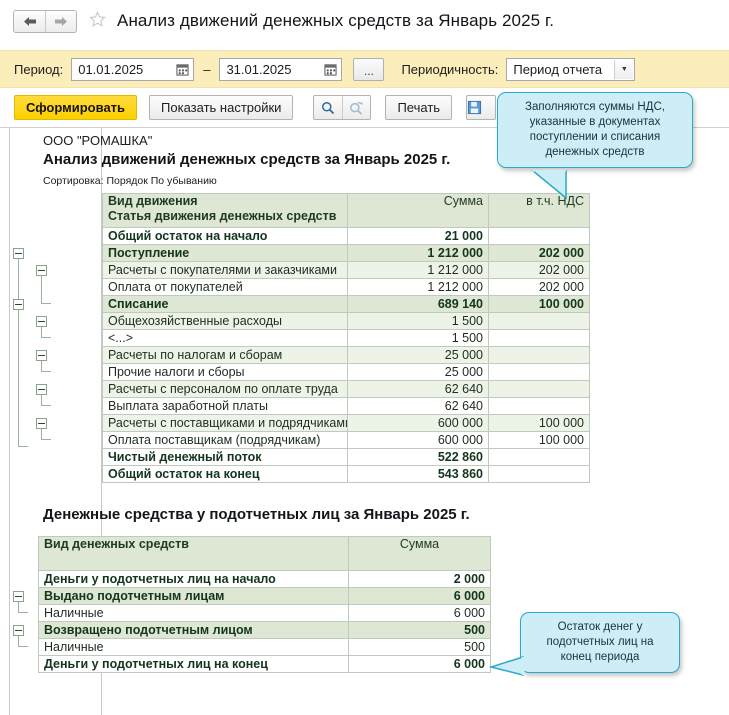 Image resolution: width=729 pixels, height=715 pixels. Describe the element at coordinates (98, 140) in the screenshot. I see `organization-name: ООО "РОМАШКА"` at that location.